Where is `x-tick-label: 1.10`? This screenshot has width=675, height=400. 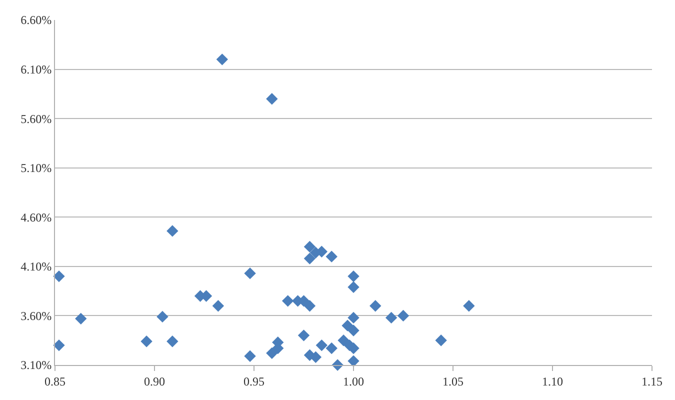 x-tick-label: 1.10 is located at coordinates (552, 381).